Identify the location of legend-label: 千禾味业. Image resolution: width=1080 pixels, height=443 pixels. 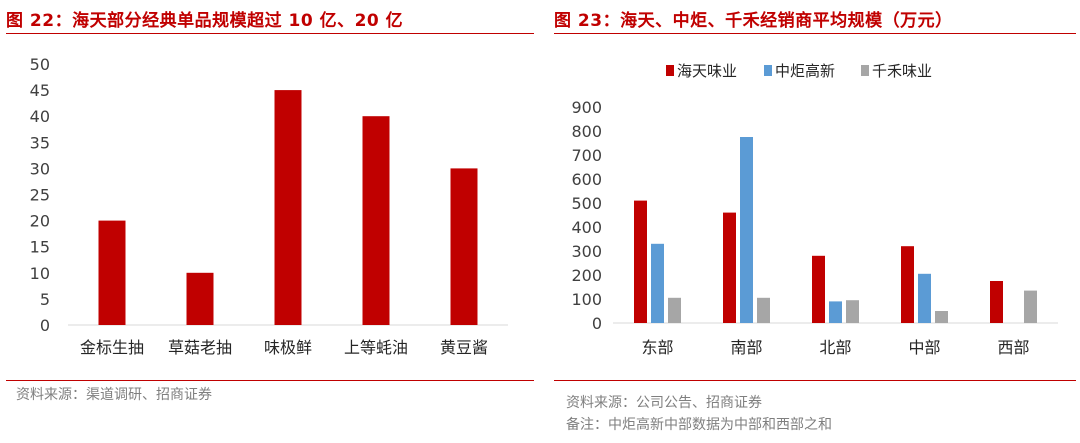
(902, 71).